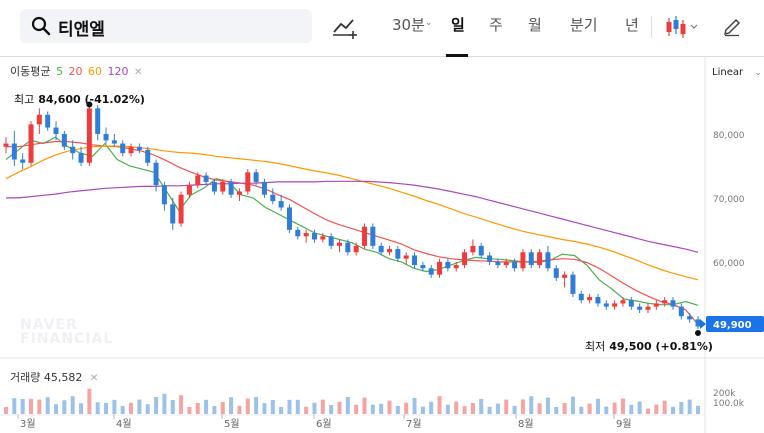 The image size is (764, 433). Describe the element at coordinates (79, 99) in the screenshot. I see `high-label: 최고 84,600 (-41.02%)` at that location.